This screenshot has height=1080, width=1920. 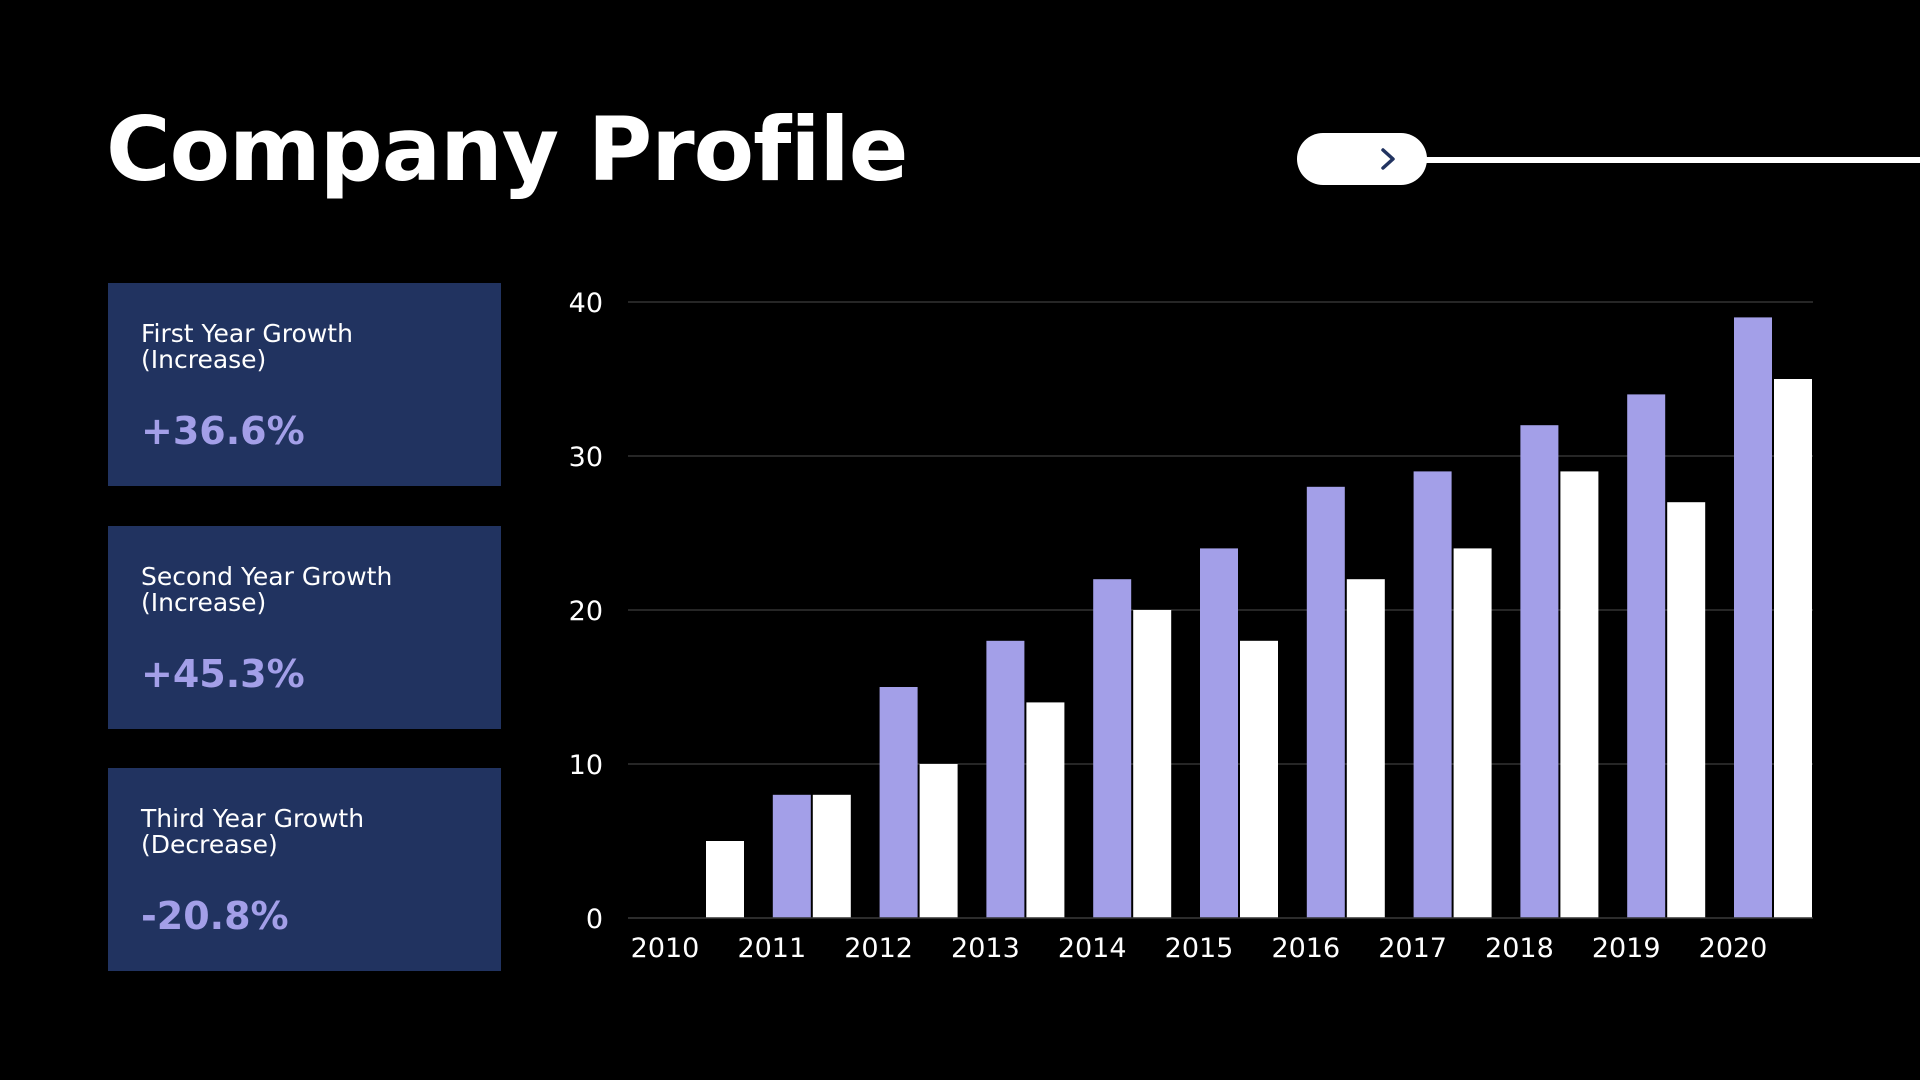 What do you see at coordinates (1092, 948) in the screenshot?
I see `x-tick-label: 2014` at bounding box center [1092, 948].